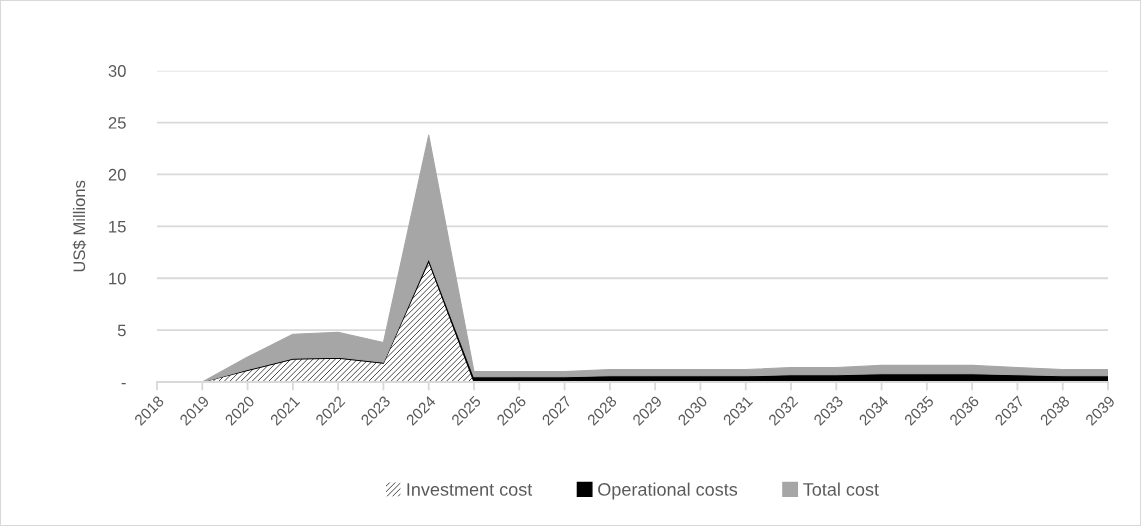 This screenshot has height=526, width=1141. Describe the element at coordinates (117, 226) in the screenshot. I see `y-tick-label: 15` at that location.